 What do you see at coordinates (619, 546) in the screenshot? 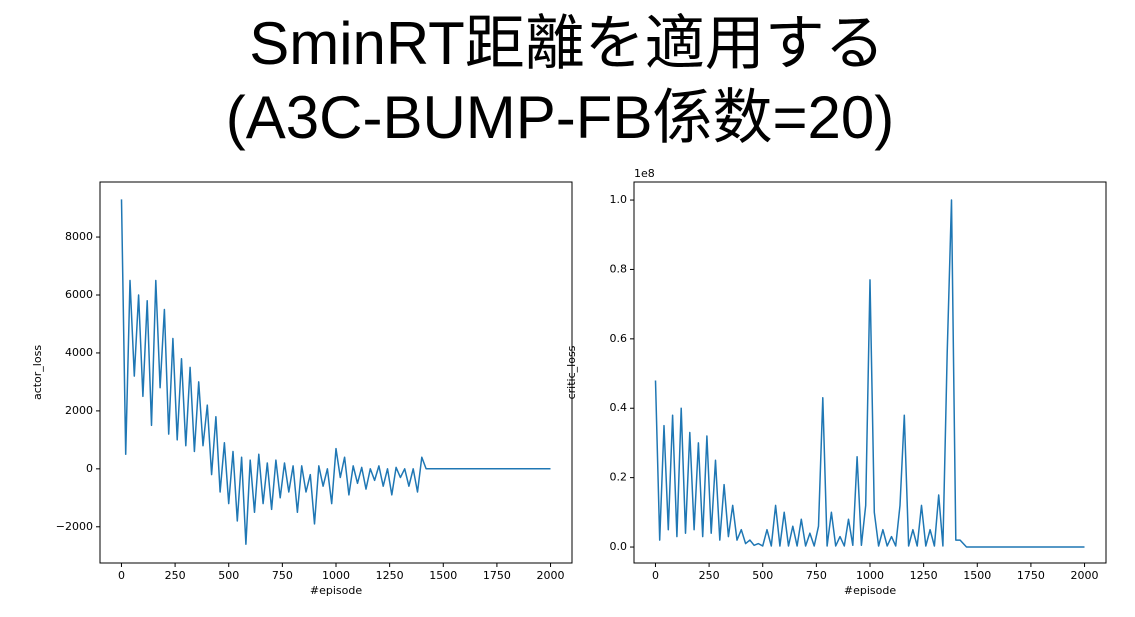
I see `y-tick-label: 0.0` at bounding box center [619, 546].